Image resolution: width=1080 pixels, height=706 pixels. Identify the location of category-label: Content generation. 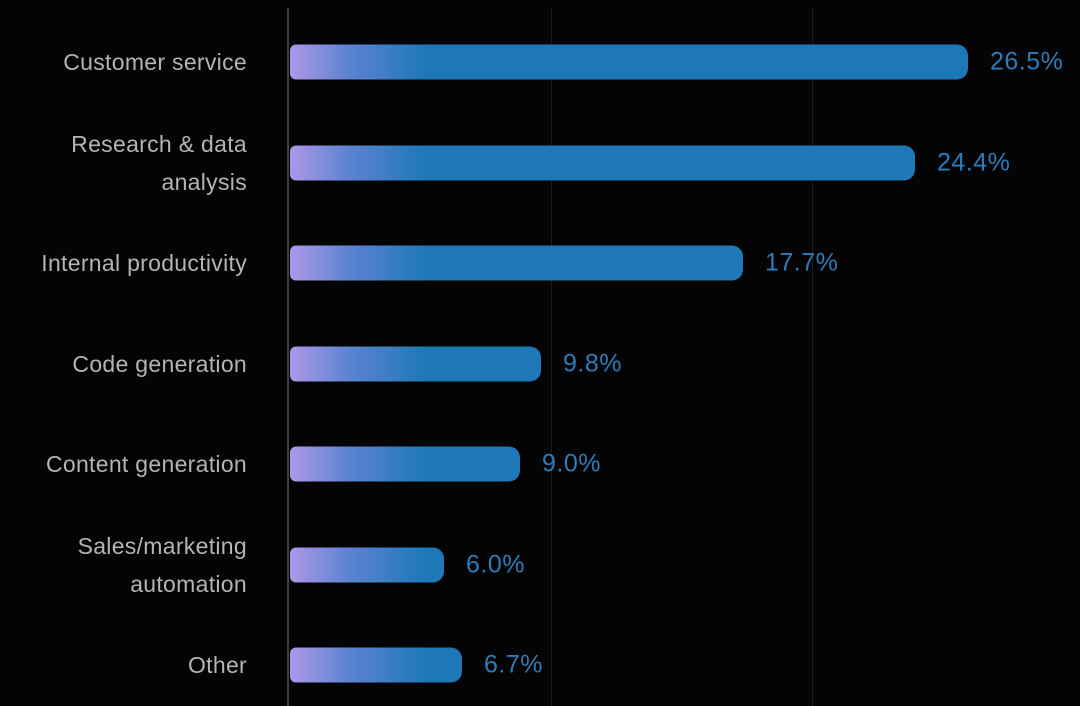
(123, 464).